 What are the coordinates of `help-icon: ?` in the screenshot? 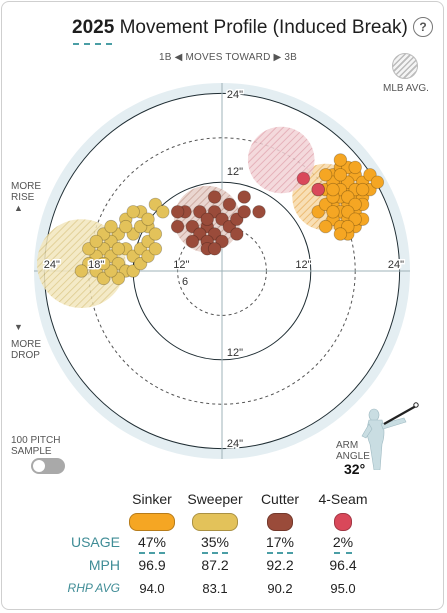 It's located at (423, 27).